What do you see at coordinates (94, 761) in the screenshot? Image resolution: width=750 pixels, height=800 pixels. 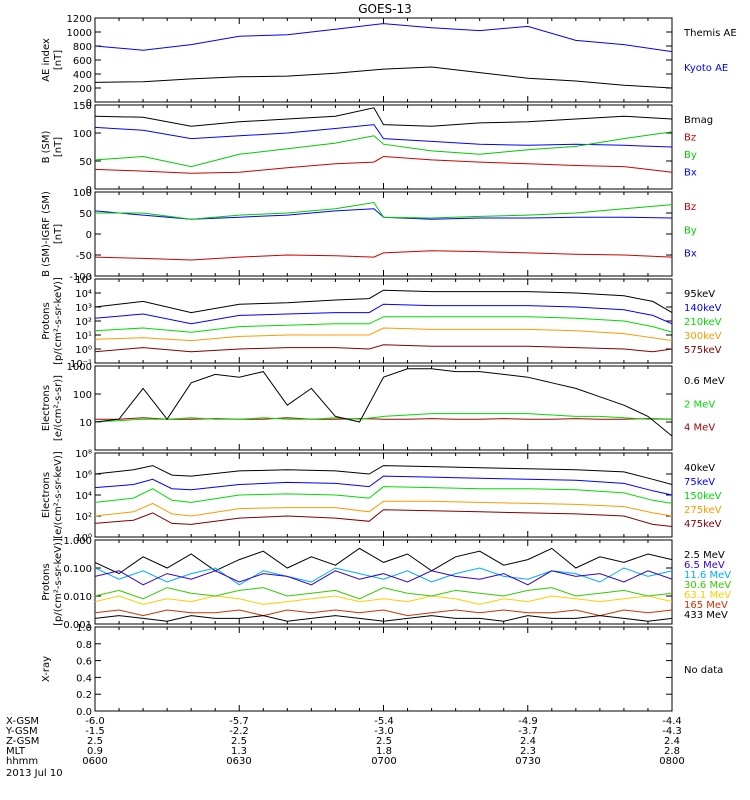 I see `ephemeris-value: 0600` at bounding box center [94, 761].